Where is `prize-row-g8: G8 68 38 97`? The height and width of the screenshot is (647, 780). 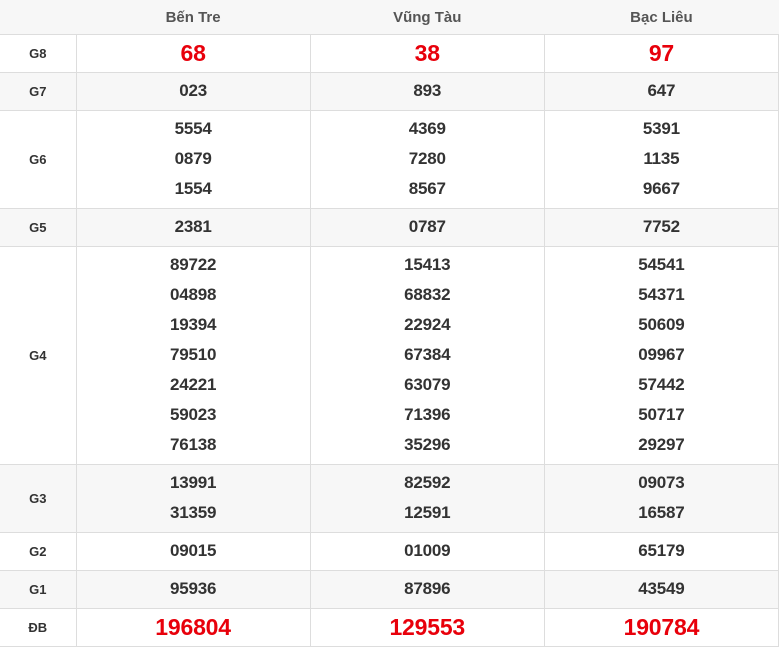 prize-row-g8: G8 68 38 97 is located at coordinates (390, 53).